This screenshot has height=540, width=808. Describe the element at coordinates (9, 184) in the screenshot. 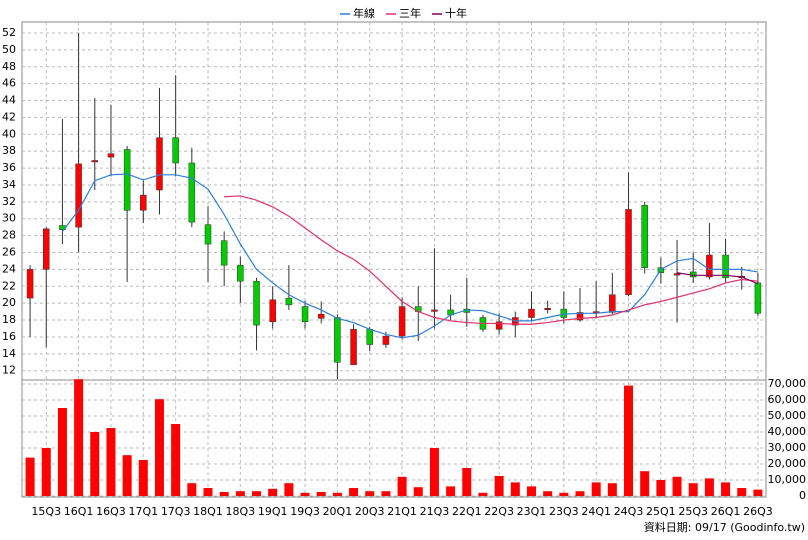

I see `y-tick-label: 34` at that location.